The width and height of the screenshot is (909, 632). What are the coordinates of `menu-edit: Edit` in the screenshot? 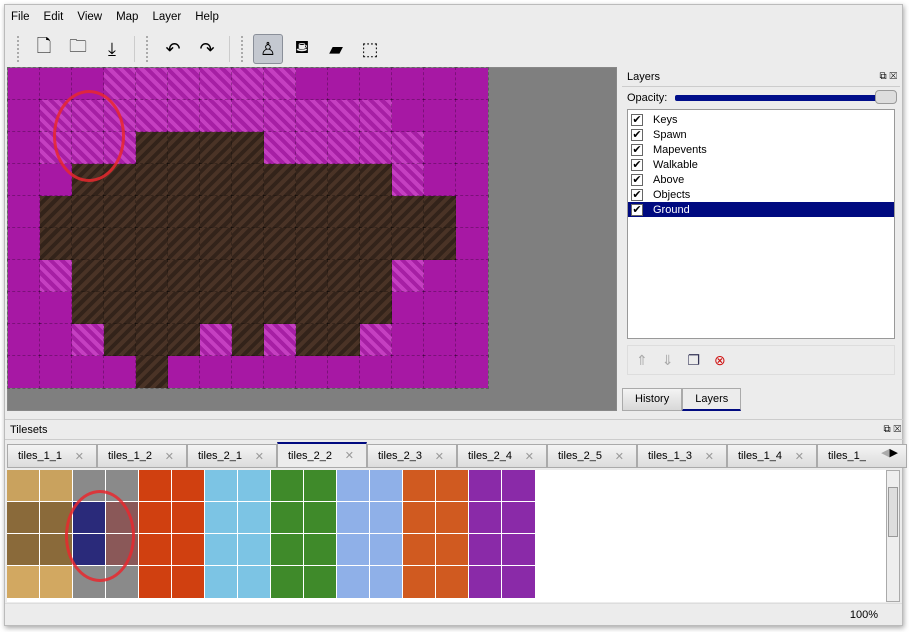 It's located at (53, 17).